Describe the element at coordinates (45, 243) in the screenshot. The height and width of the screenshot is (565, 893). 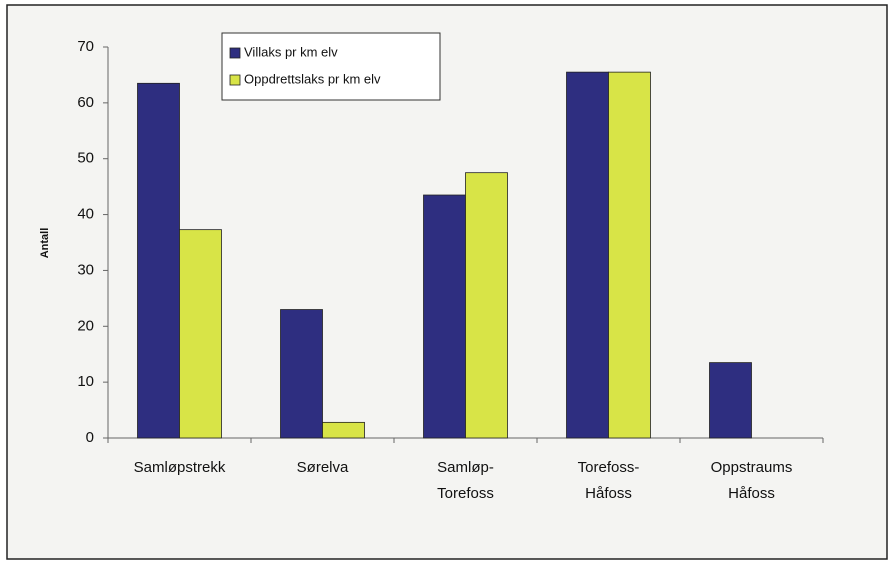
I see `y-axis-label: Antall` at that location.